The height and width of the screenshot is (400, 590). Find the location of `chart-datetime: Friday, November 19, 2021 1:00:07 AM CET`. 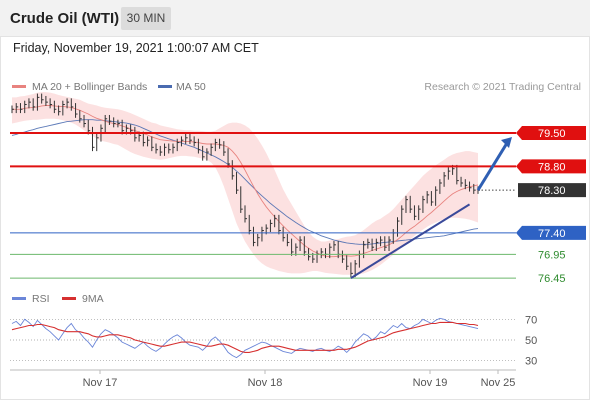

chart-datetime: Friday, November 19, 2021 1:00:07 AM CET is located at coordinates (136, 48).